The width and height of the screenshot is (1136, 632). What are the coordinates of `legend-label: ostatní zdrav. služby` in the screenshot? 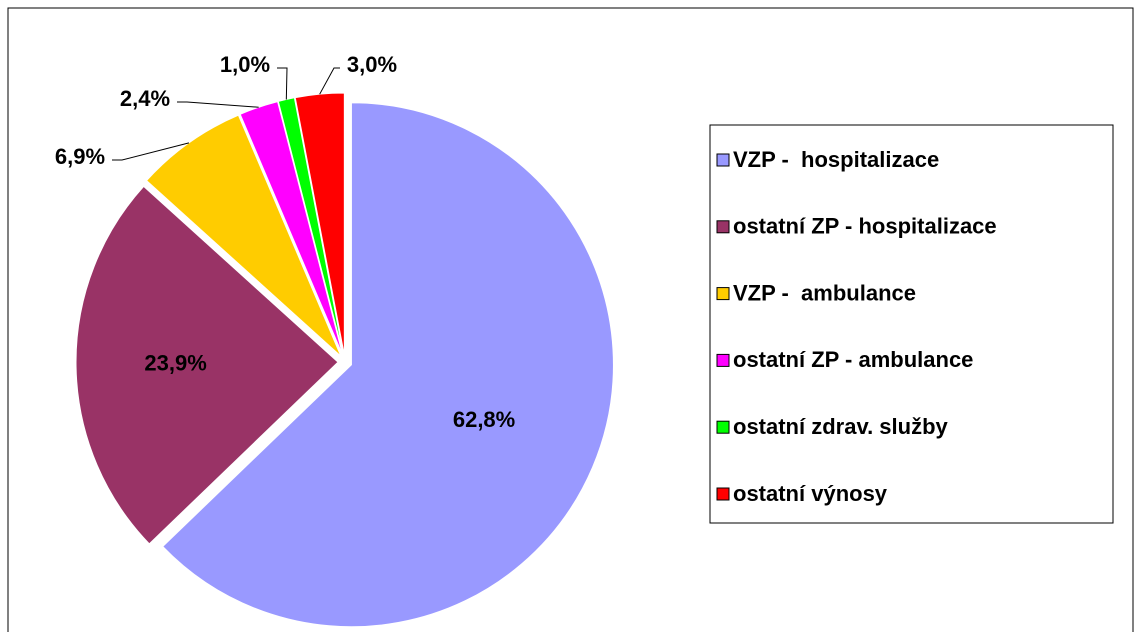 It's located at (841, 426).